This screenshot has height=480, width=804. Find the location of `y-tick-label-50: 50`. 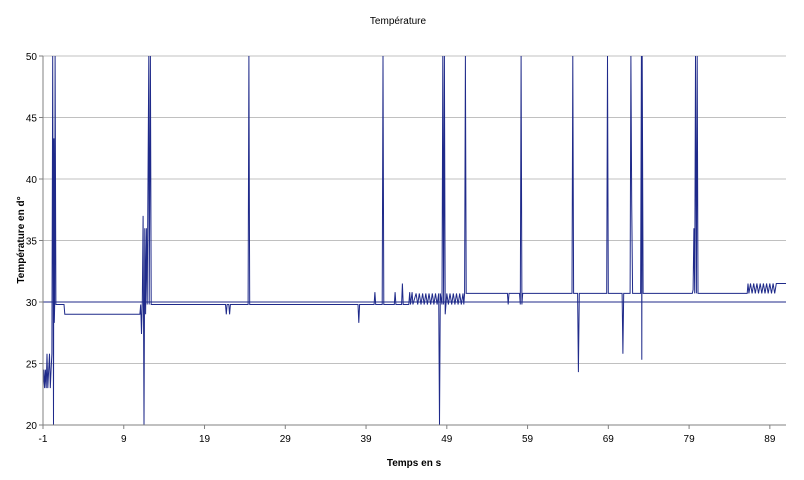

y-tick-label-50: 50 is located at coordinates (32, 57).